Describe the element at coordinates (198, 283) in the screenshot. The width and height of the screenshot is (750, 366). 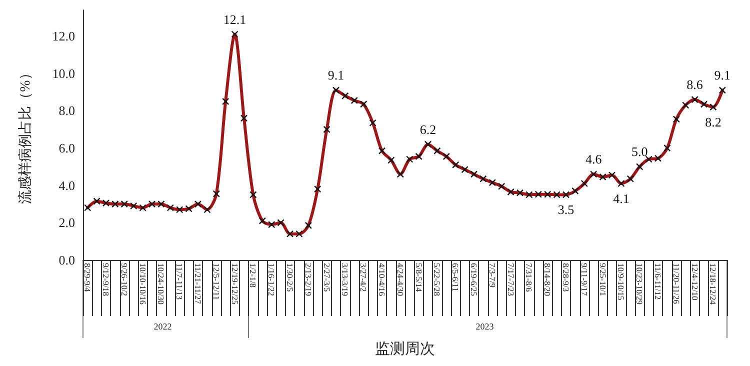
I see `x-tick-label: 11/21-11/27` at that location.